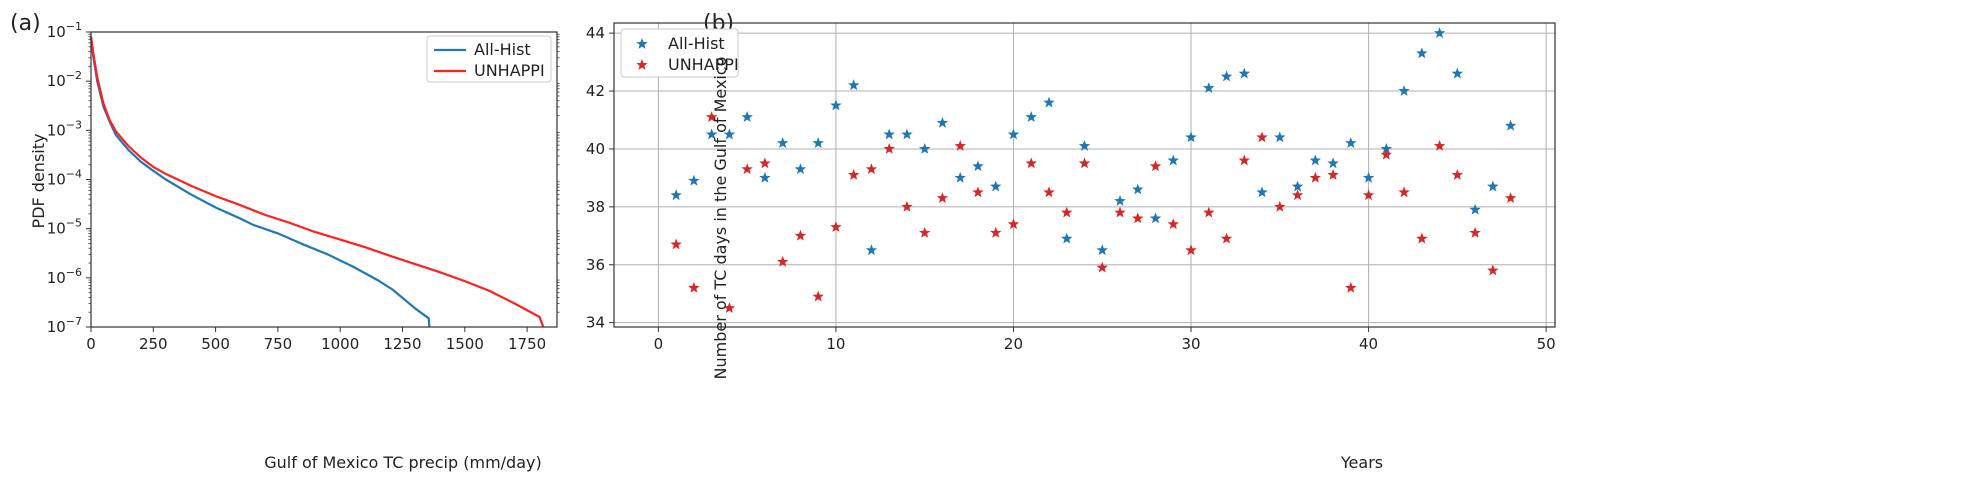  Describe the element at coordinates (835, 344) in the screenshot. I see `x-tick-label: 10` at that location.